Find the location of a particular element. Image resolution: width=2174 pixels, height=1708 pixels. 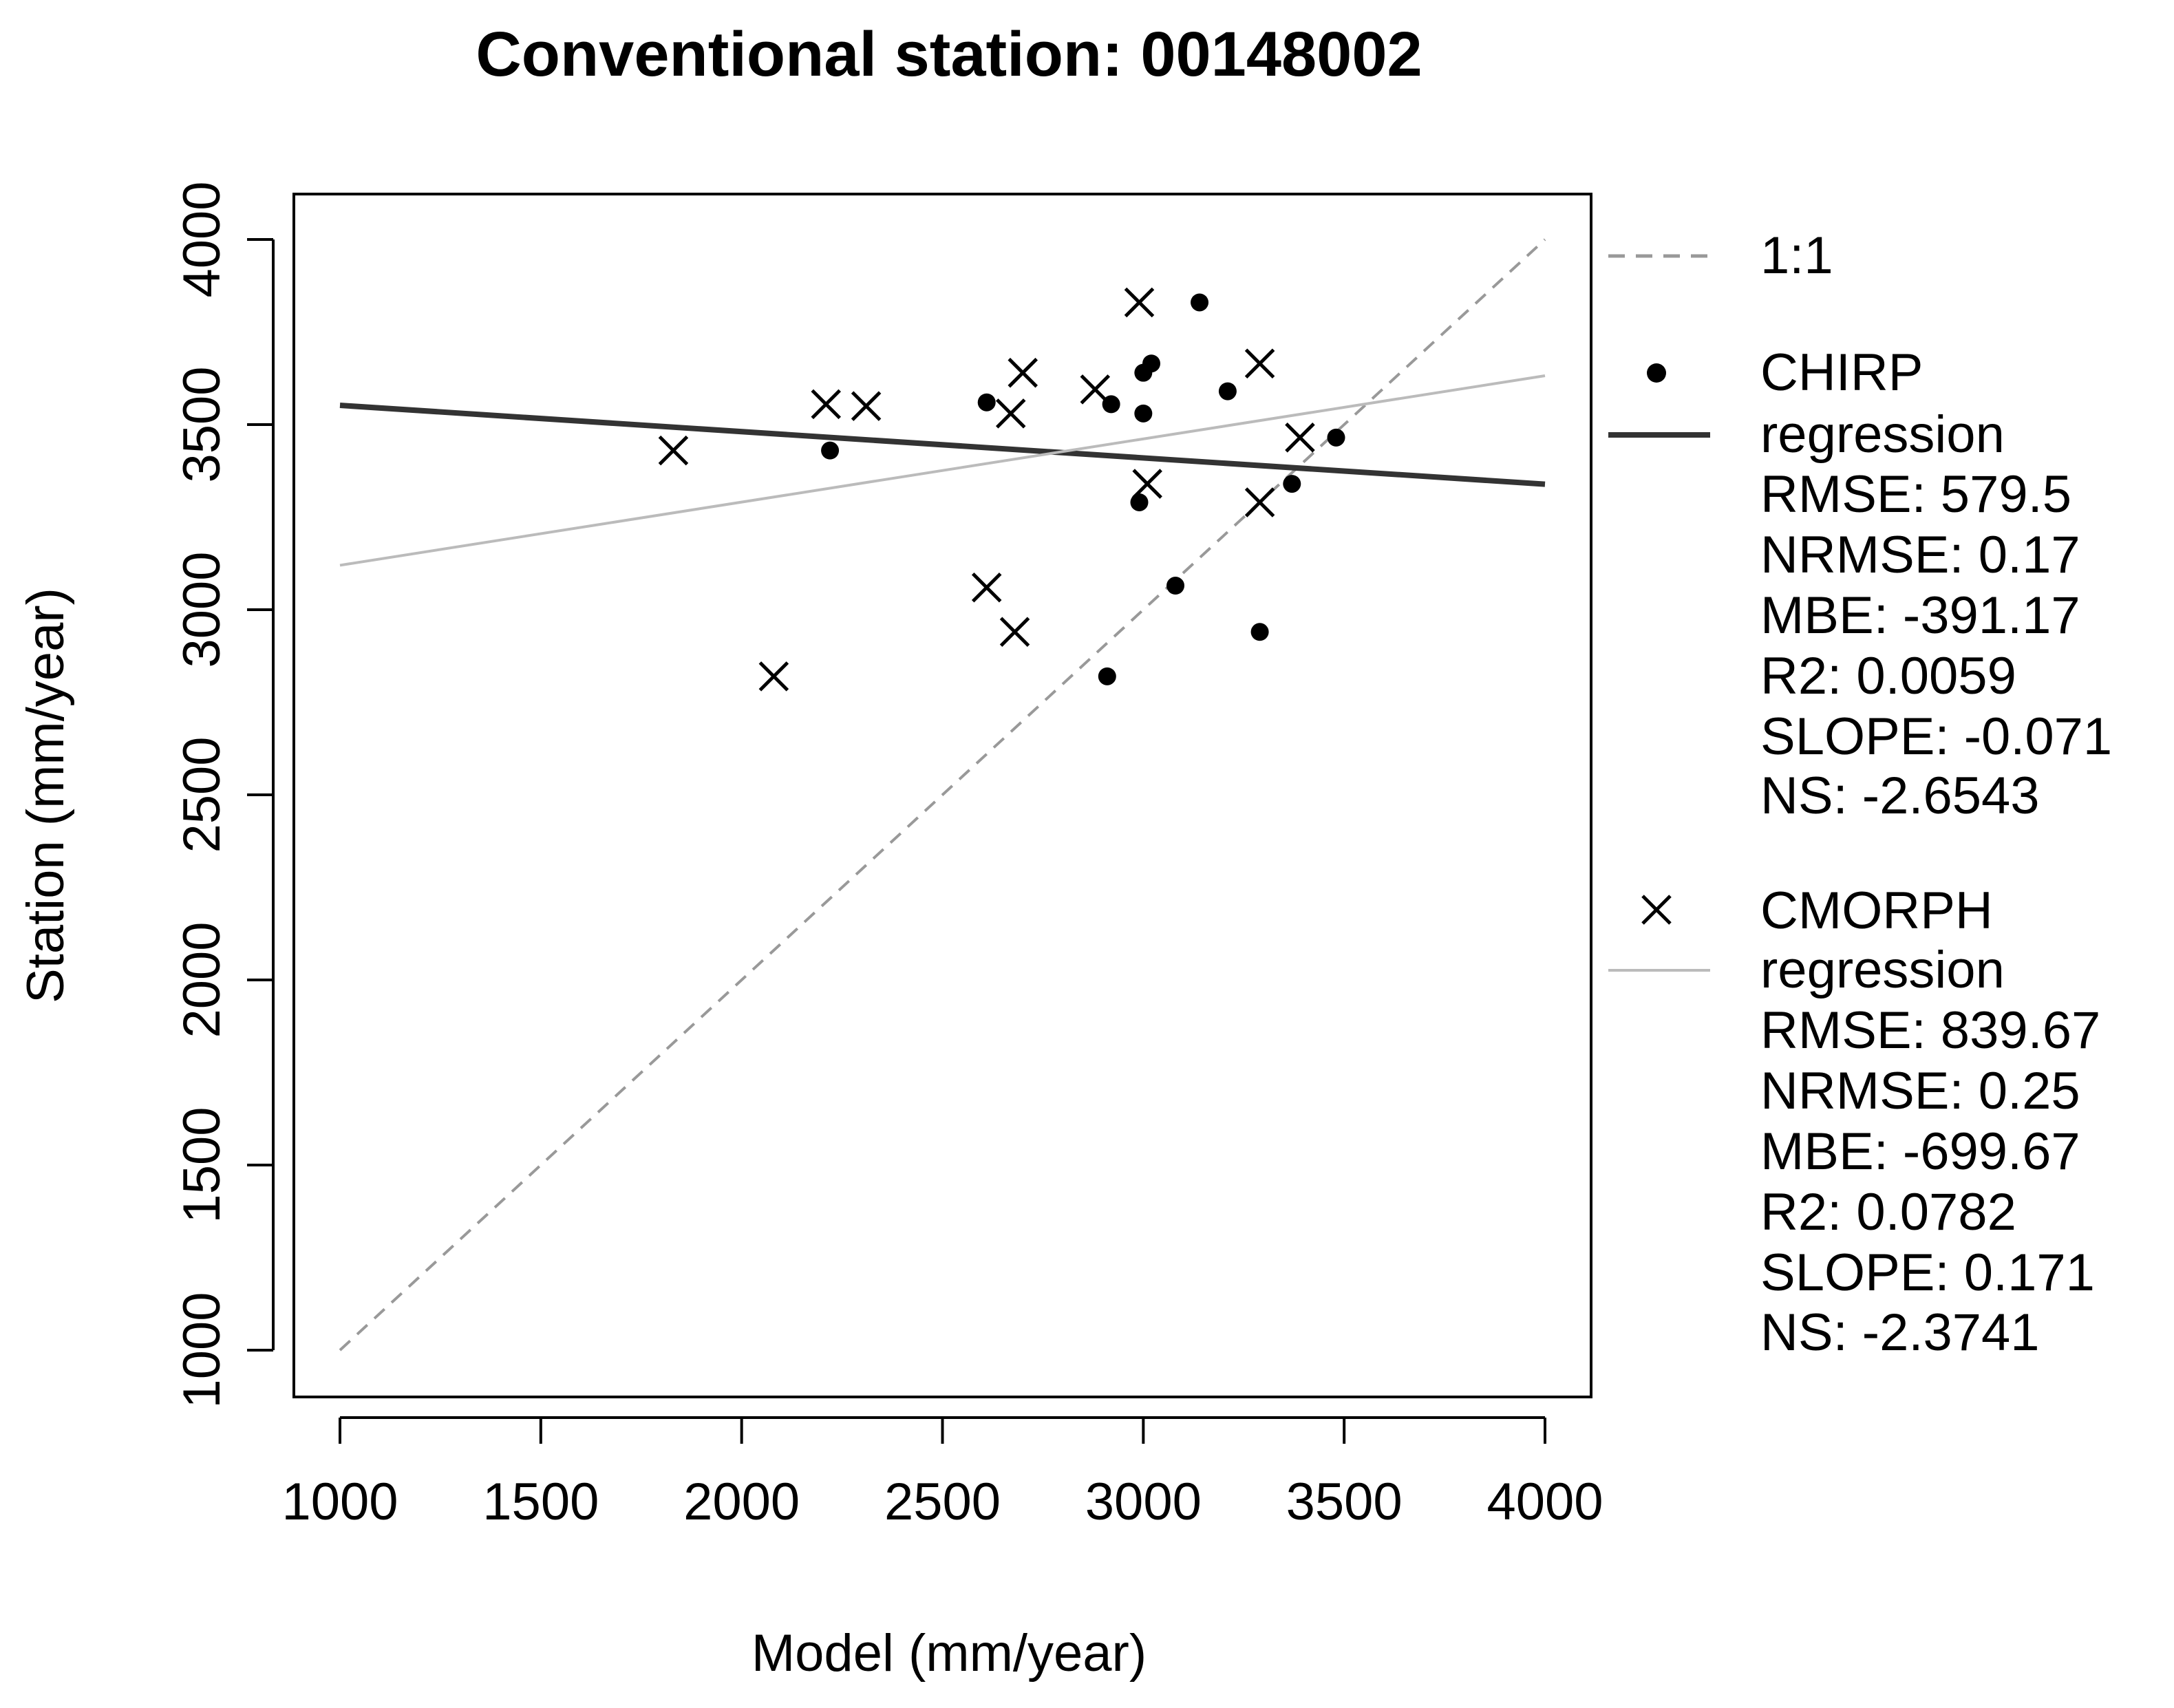

y-tick-label: 3500 is located at coordinates (202, 424).